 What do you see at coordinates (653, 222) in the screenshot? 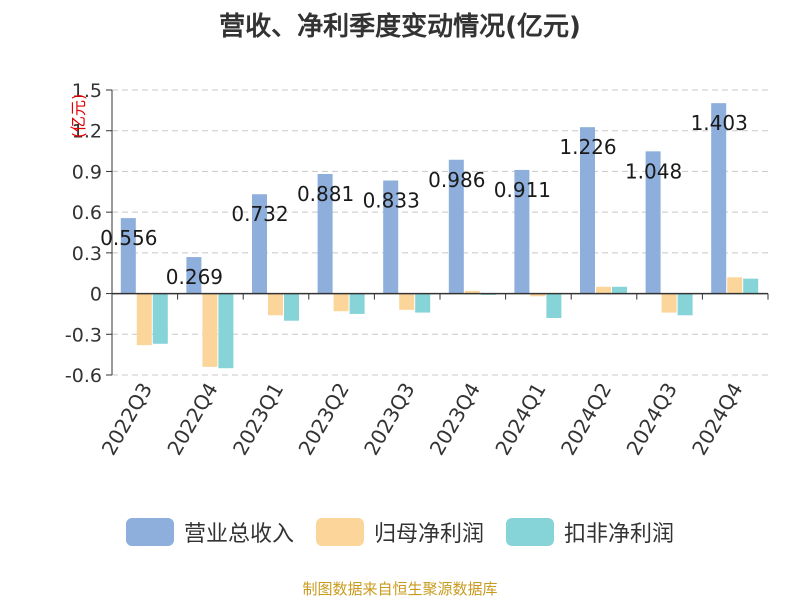
I see `bar-营业总收入-2024Q3` at bounding box center [653, 222].